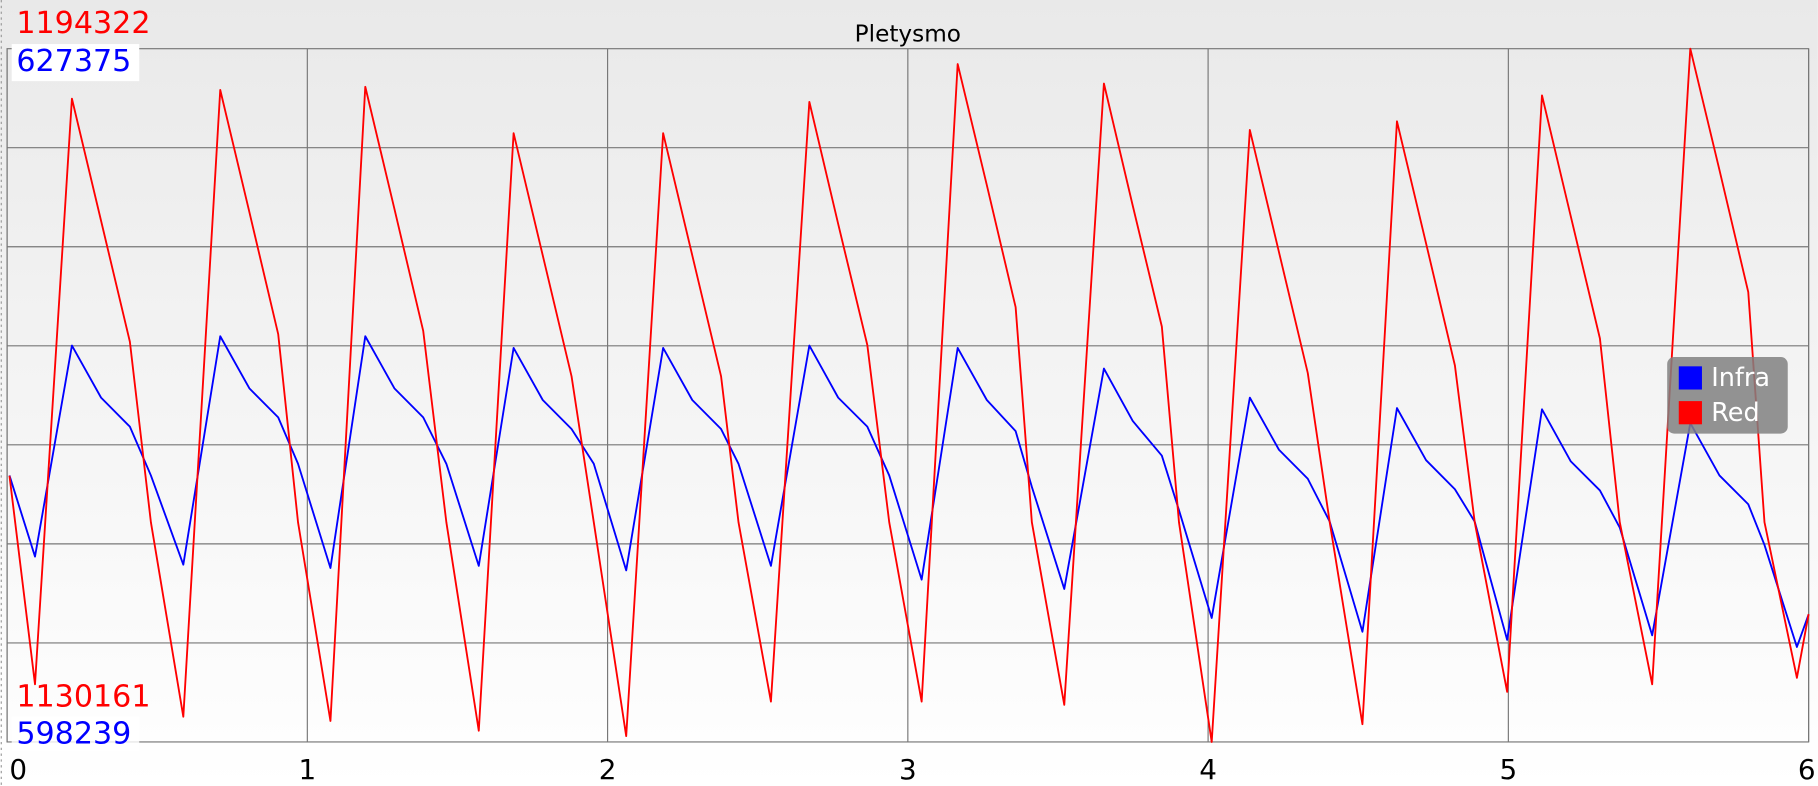 The image size is (1818, 786). I want to click on infra-min: 598239, so click(73, 733).